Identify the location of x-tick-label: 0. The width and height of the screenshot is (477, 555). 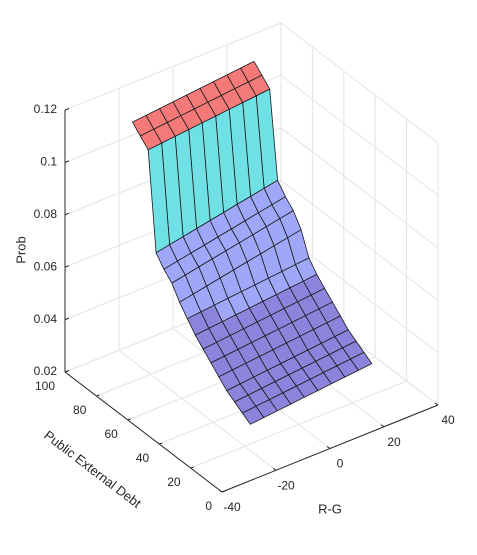
(340, 464).